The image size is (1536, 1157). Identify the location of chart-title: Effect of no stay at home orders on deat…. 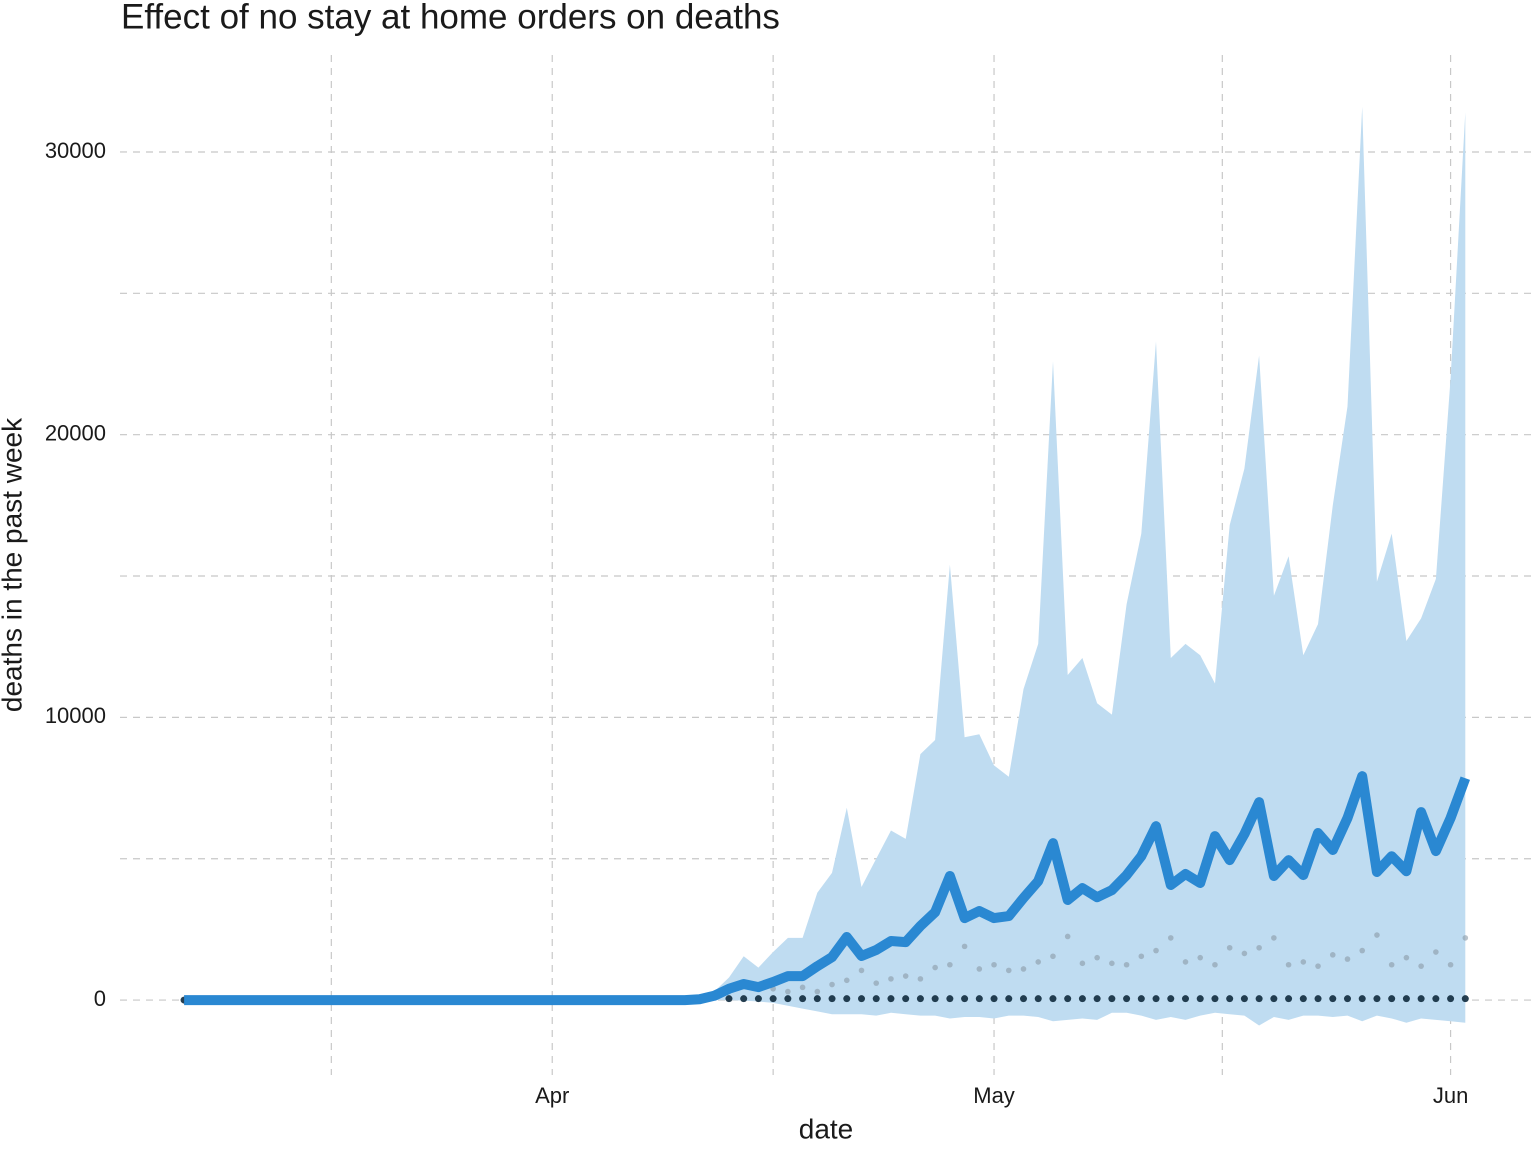
(450, 18).